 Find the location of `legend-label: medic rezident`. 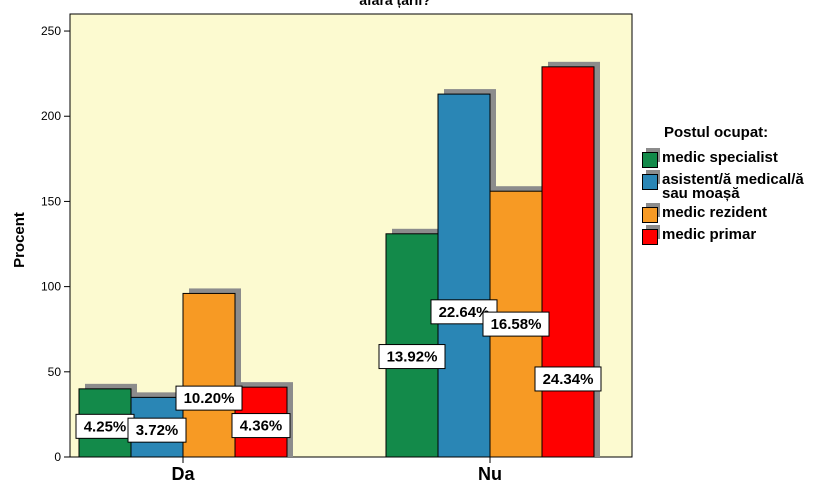

legend-label: medic rezident is located at coordinates (715, 212).